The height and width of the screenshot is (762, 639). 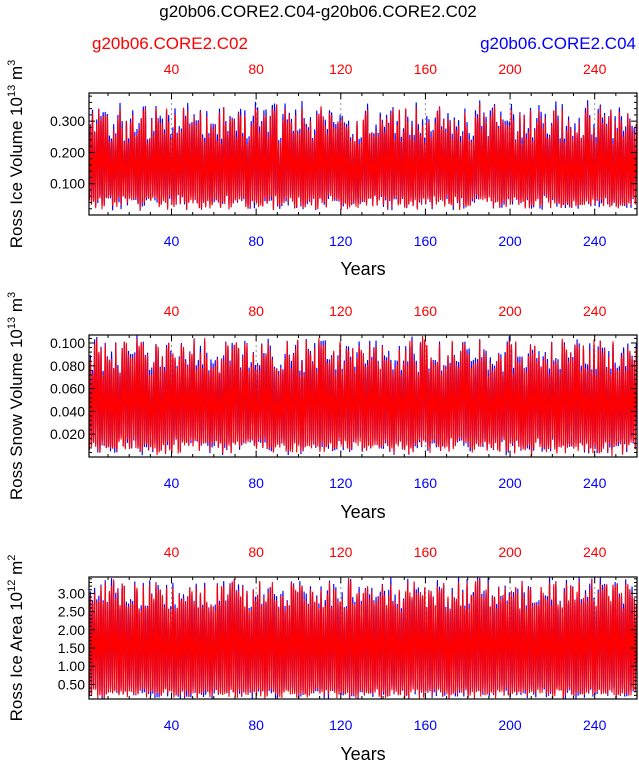 I want to click on y-tick-label: 0.50, so click(x=71, y=684).